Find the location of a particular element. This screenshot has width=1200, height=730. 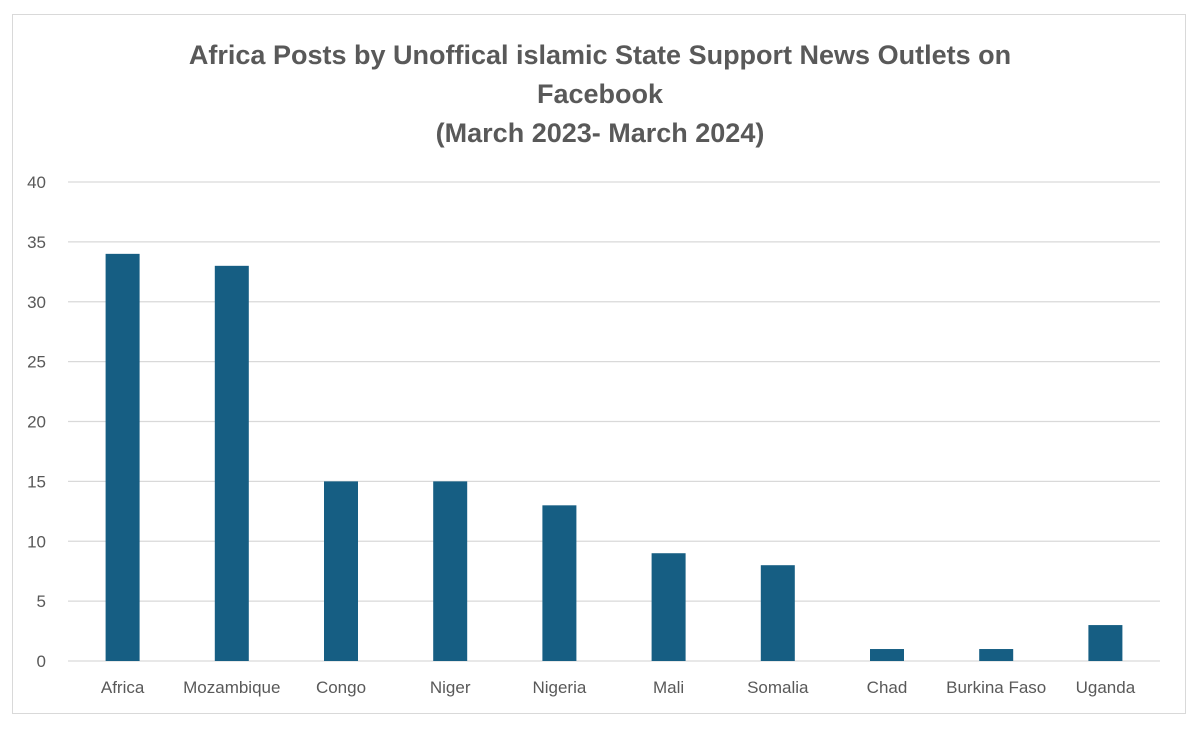

bar-africa is located at coordinates (122, 457).